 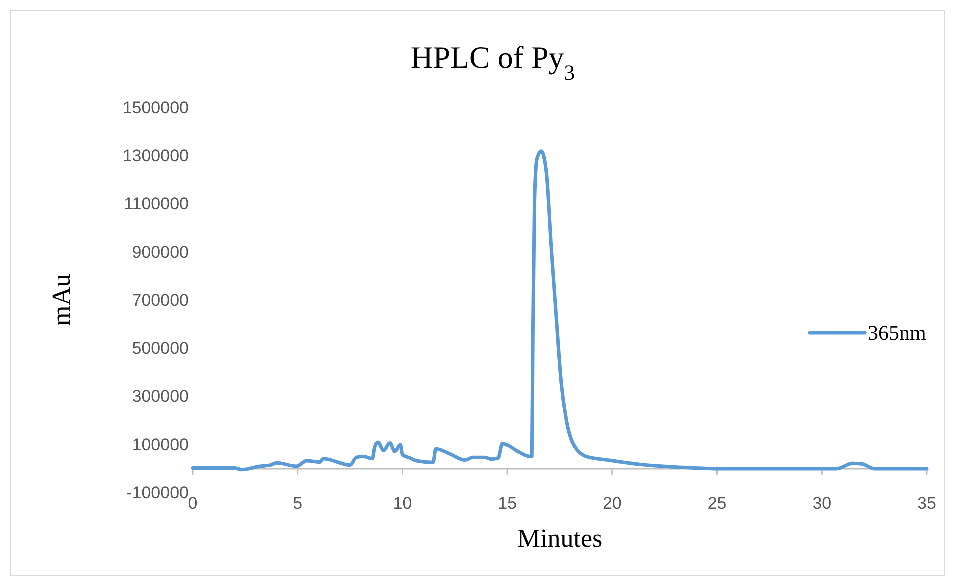 What do you see at coordinates (402, 504) in the screenshot?
I see `x-tick-label: 10` at bounding box center [402, 504].